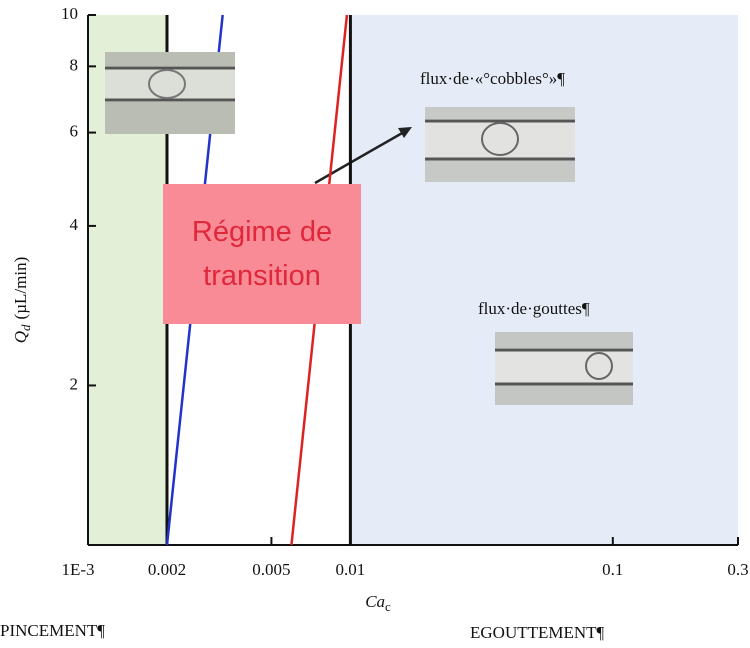  Describe the element at coordinates (271, 569) in the screenshot. I see `x-tick-label: 0.005` at that location.